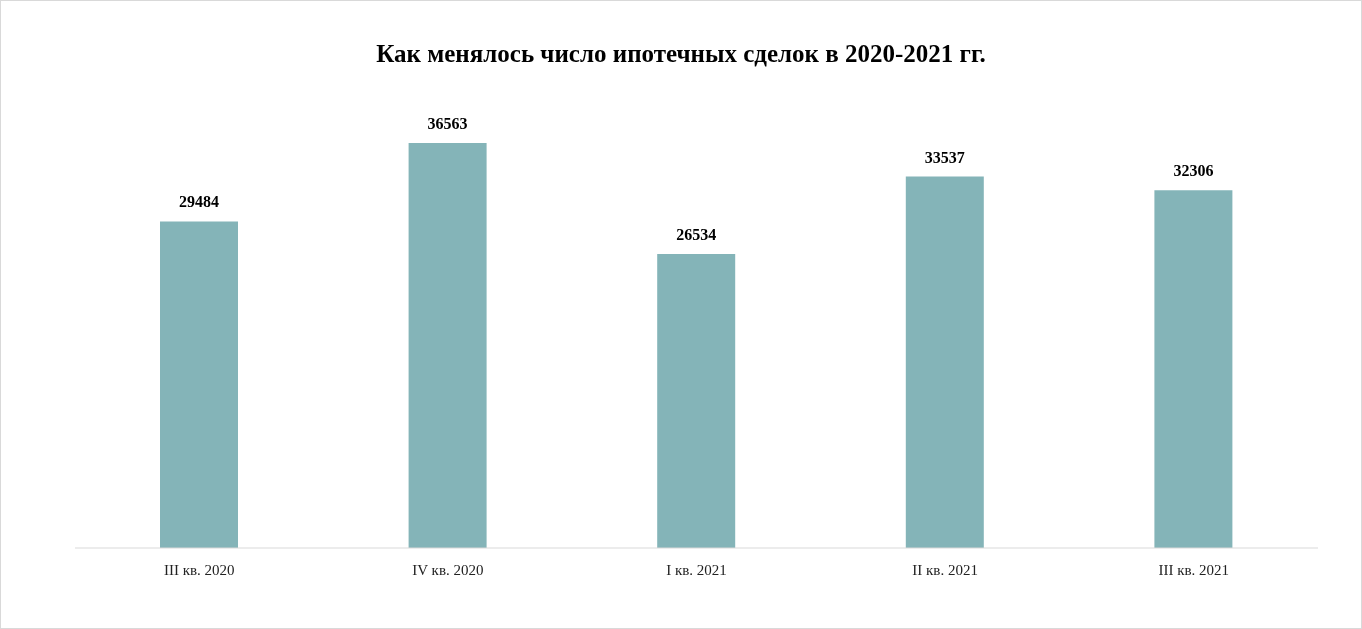 The image size is (1362, 629). I want to click on data-label: 26534, so click(696, 235).